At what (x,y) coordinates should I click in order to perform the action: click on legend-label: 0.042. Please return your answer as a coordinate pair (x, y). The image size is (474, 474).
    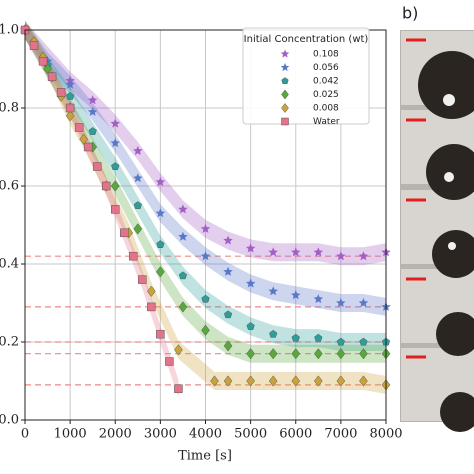
    Looking at the image, I should click on (326, 82).